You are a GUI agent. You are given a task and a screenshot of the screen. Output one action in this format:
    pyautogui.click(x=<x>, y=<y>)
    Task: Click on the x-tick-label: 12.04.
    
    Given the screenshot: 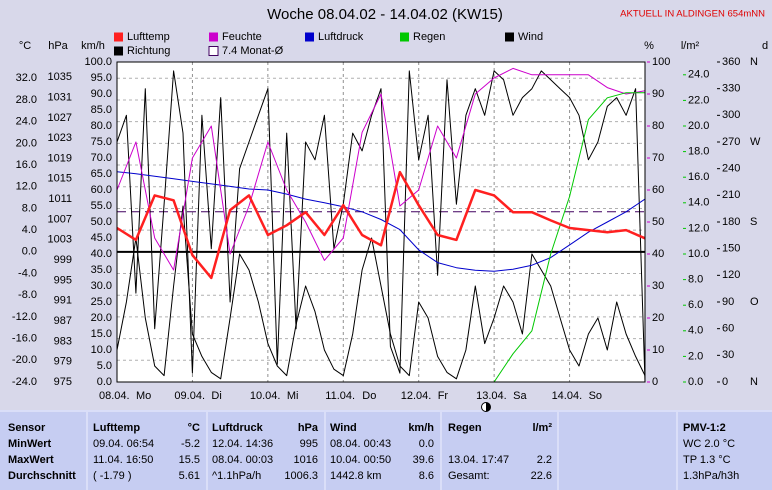 What is the action you would take?
    pyautogui.click(x=416, y=396)
    